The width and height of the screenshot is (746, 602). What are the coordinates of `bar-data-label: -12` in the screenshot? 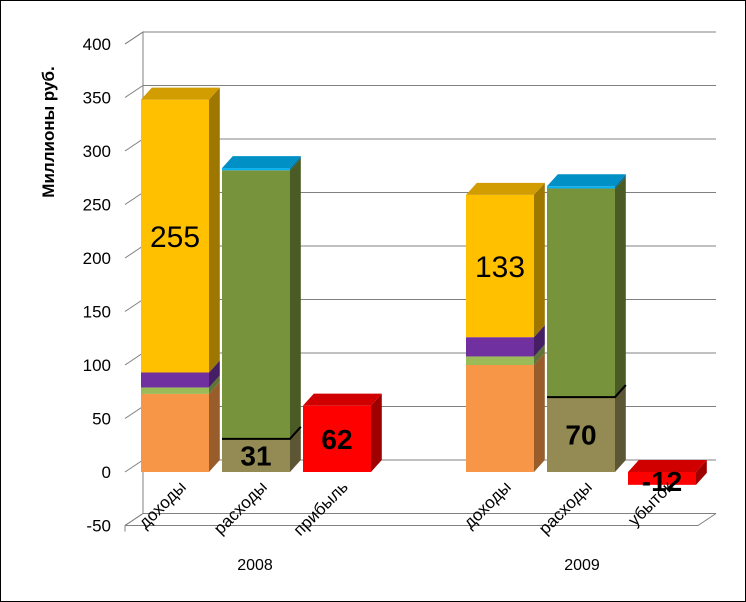 It's located at (662, 481).